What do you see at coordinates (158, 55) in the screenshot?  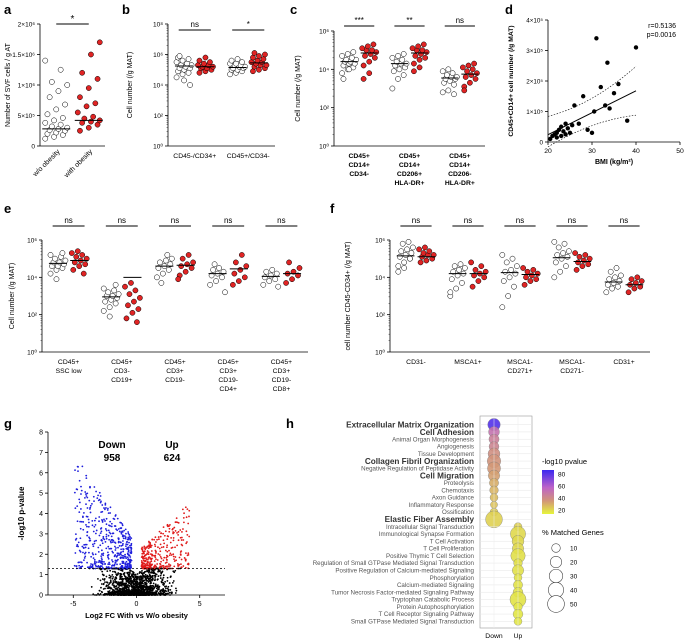 I see `y-tick-label-b: 10⁶` at bounding box center [158, 55].